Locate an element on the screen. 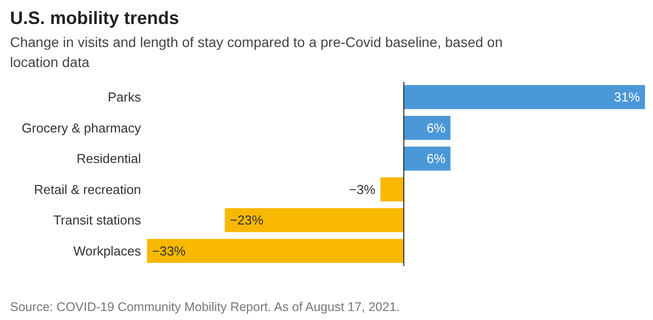 The height and width of the screenshot is (320, 653). data-label: −33% is located at coordinates (169, 250).